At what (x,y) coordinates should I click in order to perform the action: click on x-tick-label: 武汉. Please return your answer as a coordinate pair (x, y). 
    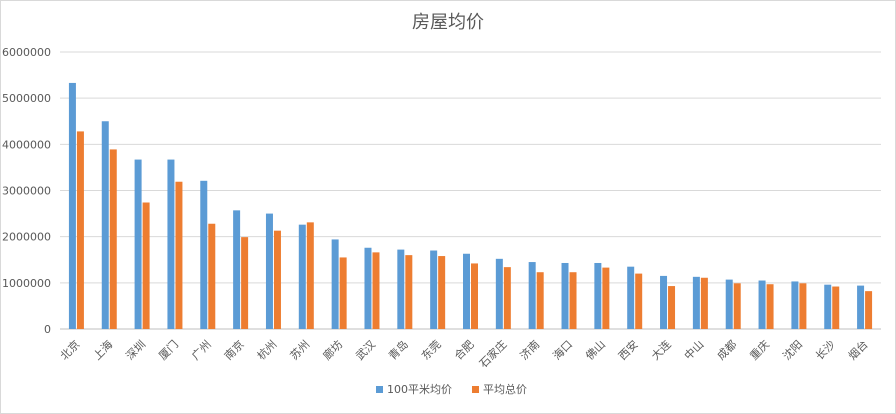
    Looking at the image, I should click on (365, 350).